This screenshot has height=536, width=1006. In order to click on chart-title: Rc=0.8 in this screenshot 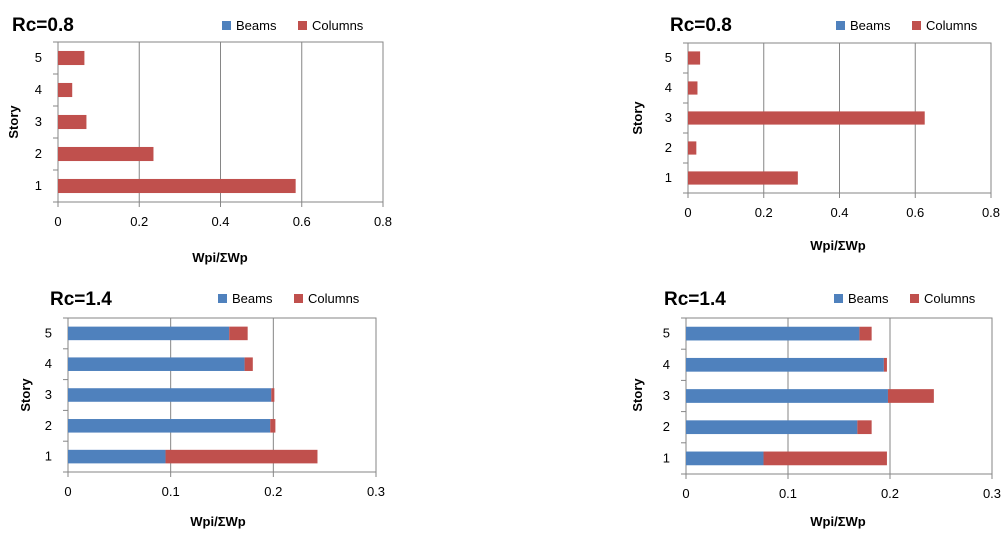, I will do `click(43, 25)`.